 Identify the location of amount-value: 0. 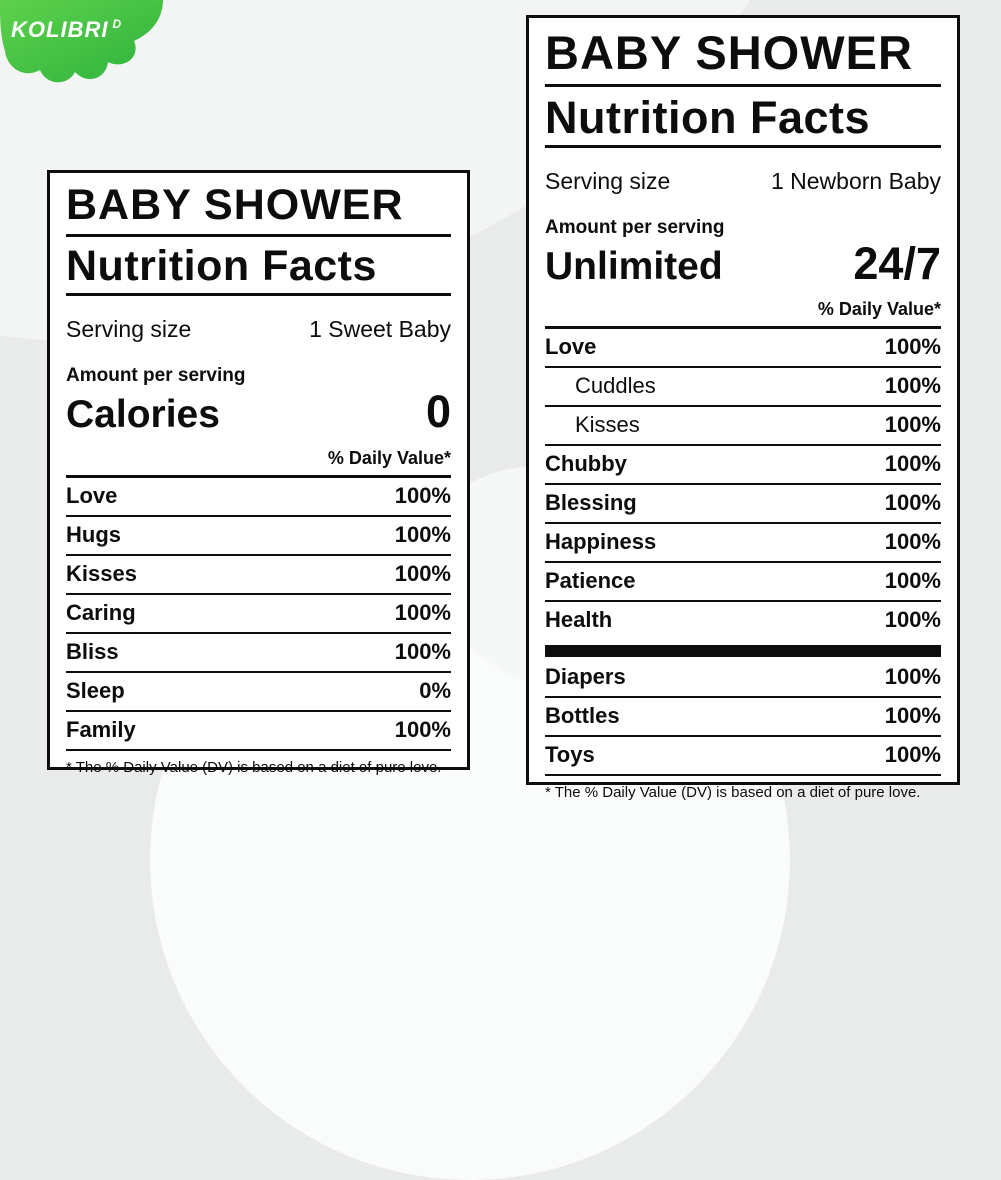
(438, 411).